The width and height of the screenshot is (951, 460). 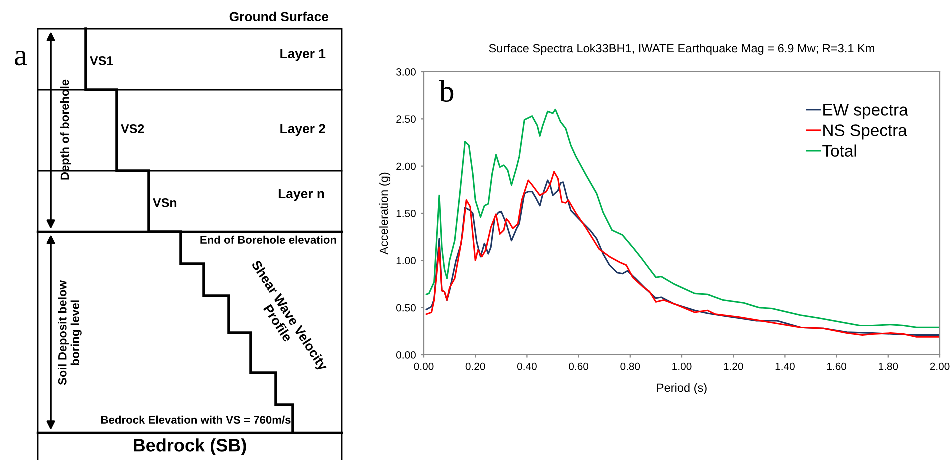 I want to click on x-tick-label: 2.00, so click(x=940, y=366).